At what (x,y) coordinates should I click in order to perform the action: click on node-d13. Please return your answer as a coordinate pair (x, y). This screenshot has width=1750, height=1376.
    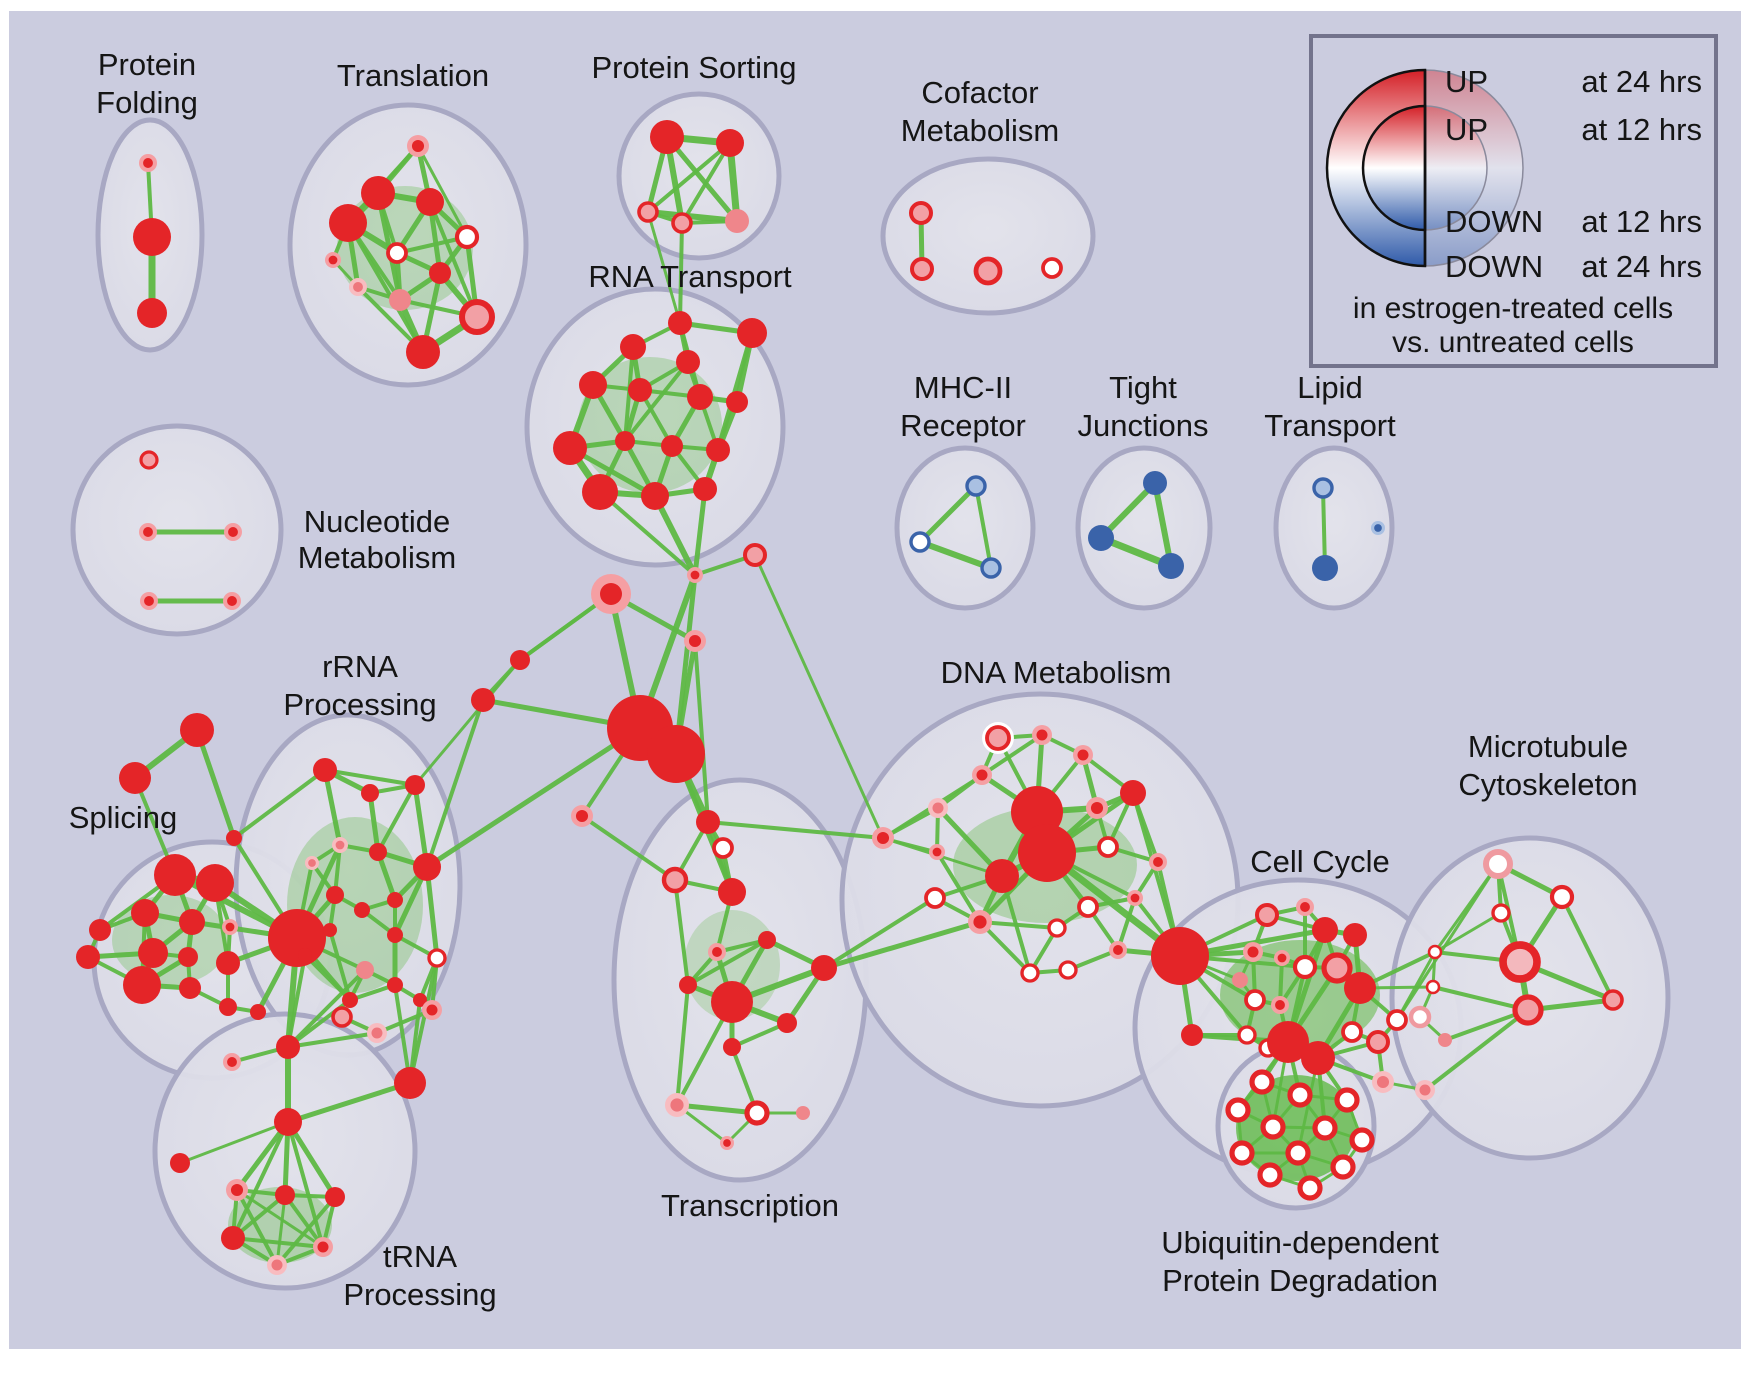
    Looking at the image, I should click on (1108, 847).